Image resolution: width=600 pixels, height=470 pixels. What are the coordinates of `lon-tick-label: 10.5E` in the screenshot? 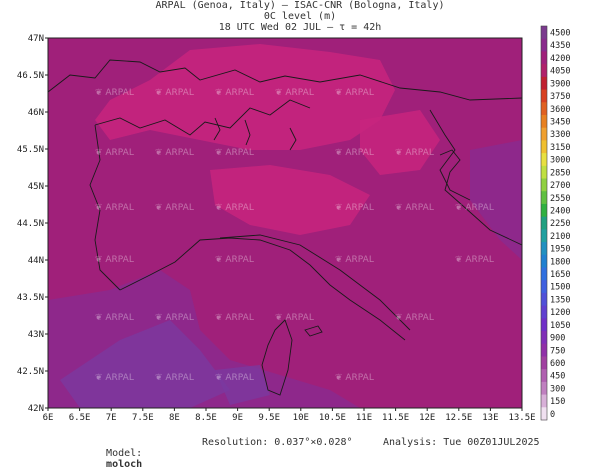 It's located at (332, 418).